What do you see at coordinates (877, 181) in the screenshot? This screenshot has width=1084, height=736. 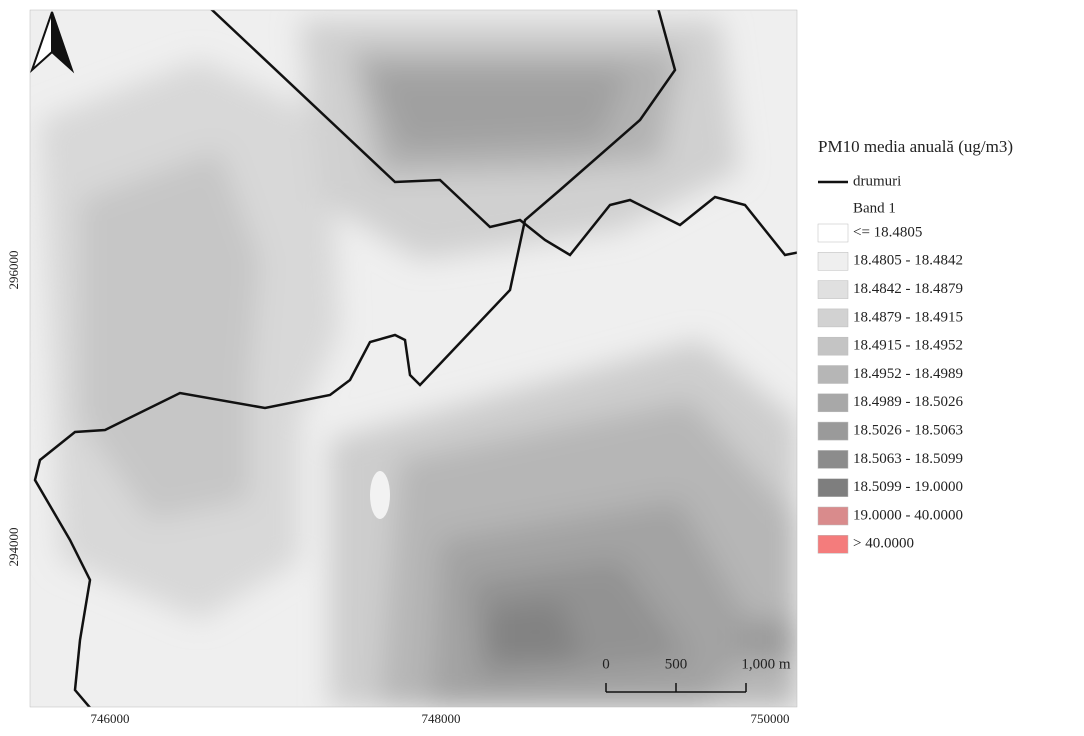 I see `legend-road-label: drumuri` at bounding box center [877, 181].